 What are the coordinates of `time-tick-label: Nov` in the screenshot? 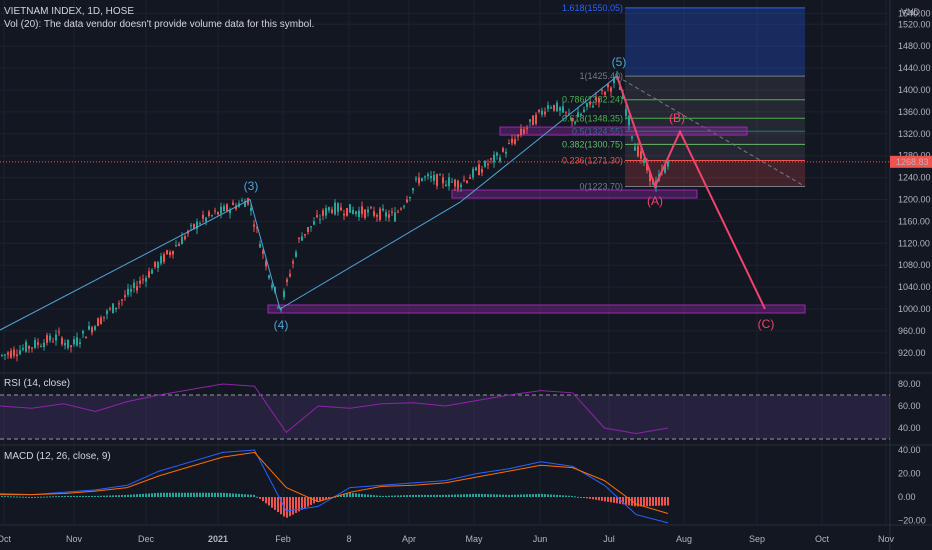 It's located at (886, 539).